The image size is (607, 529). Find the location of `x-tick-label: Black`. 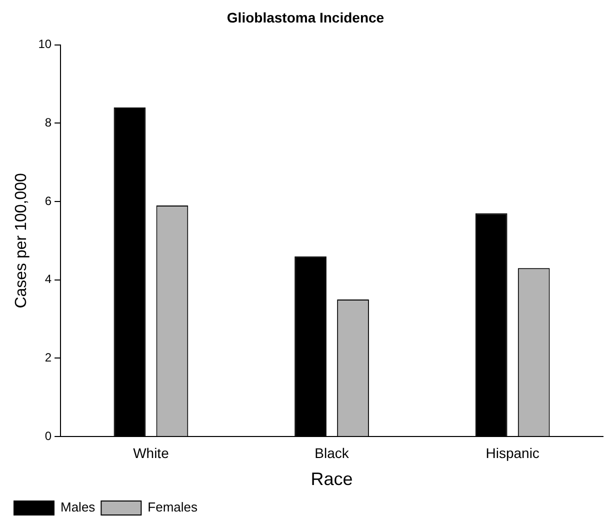

x-tick-label: Black is located at coordinates (332, 452).